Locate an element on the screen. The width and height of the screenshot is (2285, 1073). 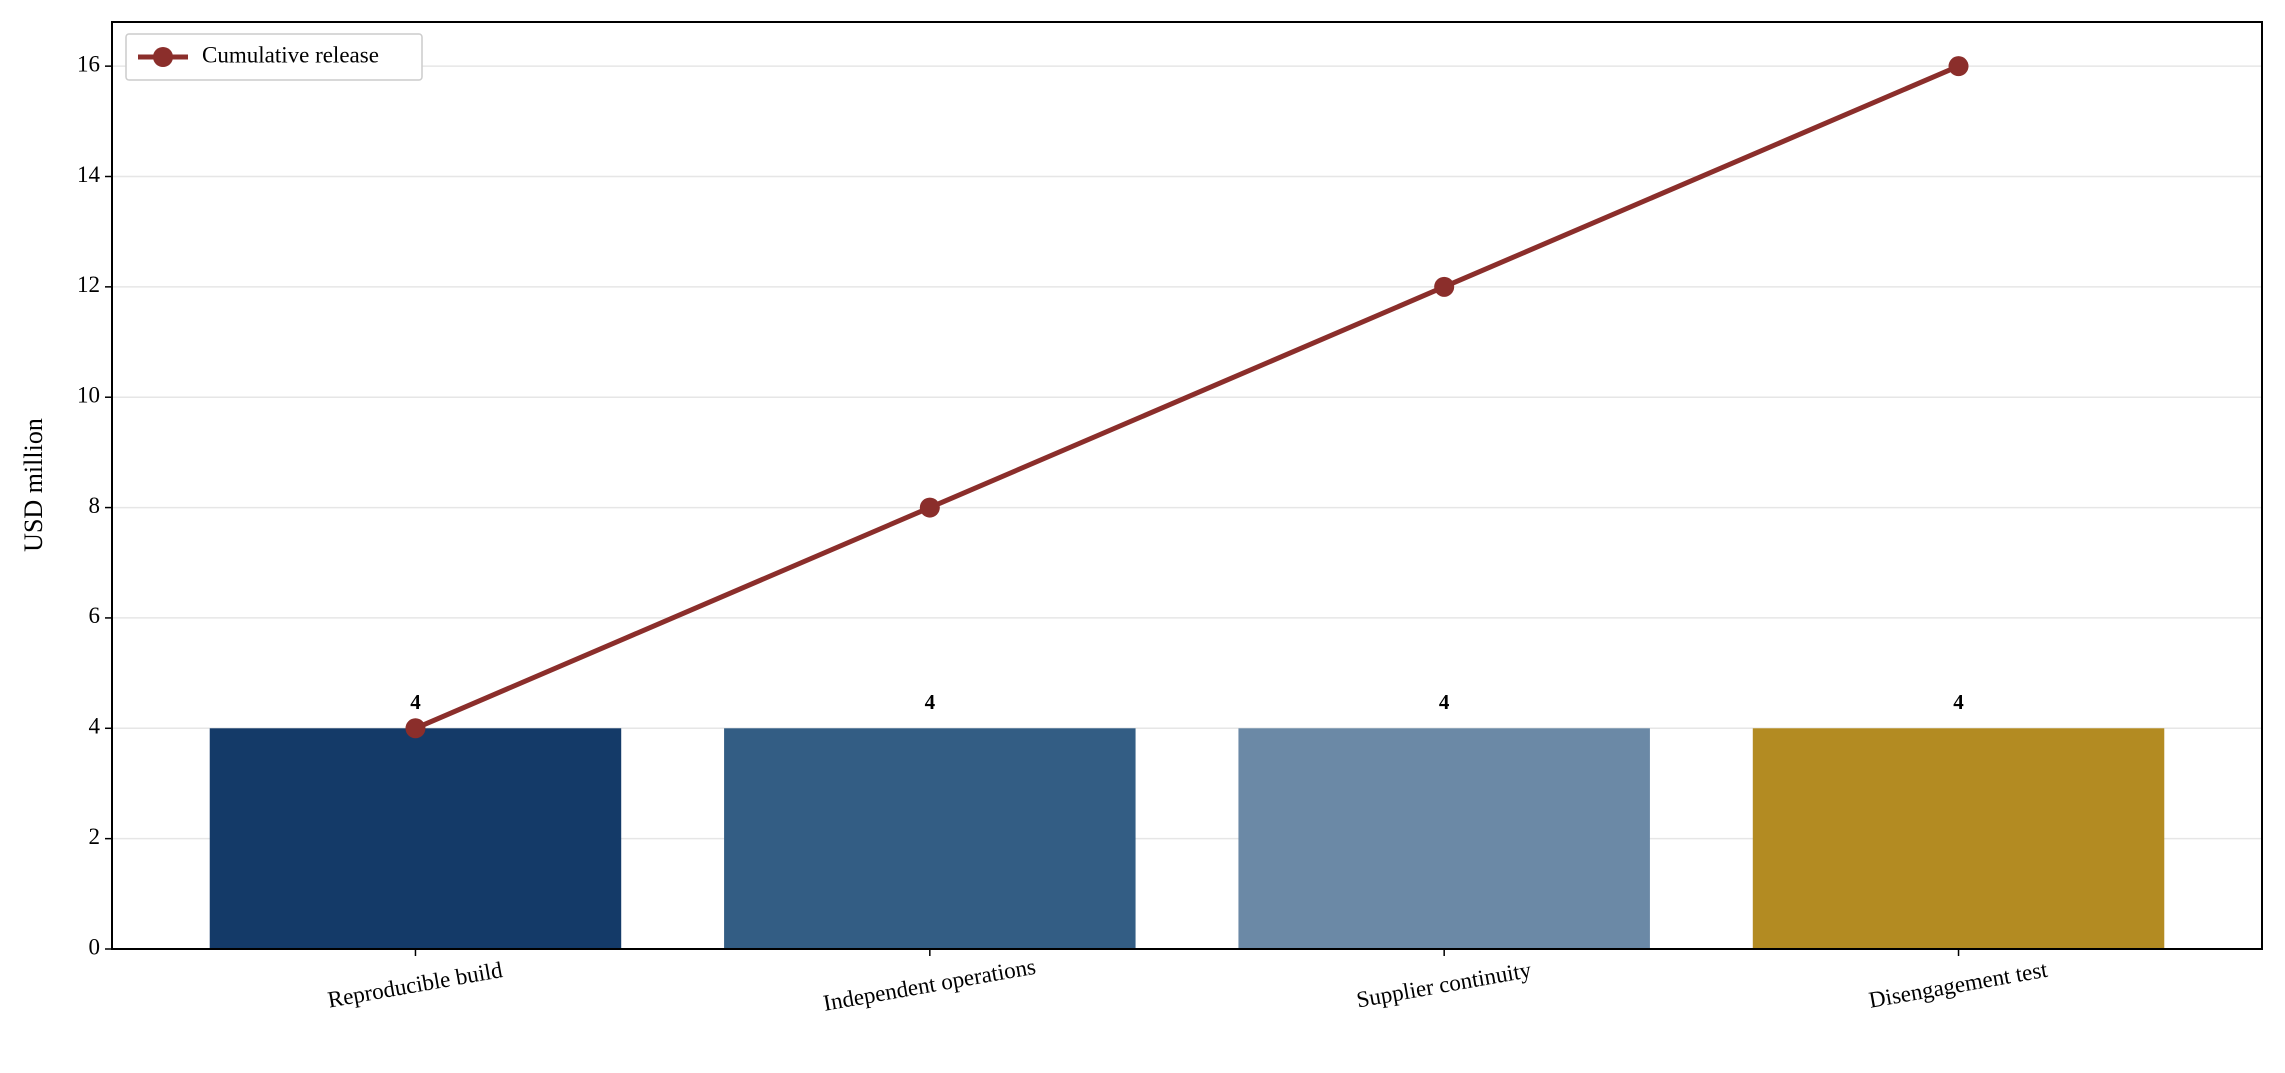
legend-marker is located at coordinates (163, 57).